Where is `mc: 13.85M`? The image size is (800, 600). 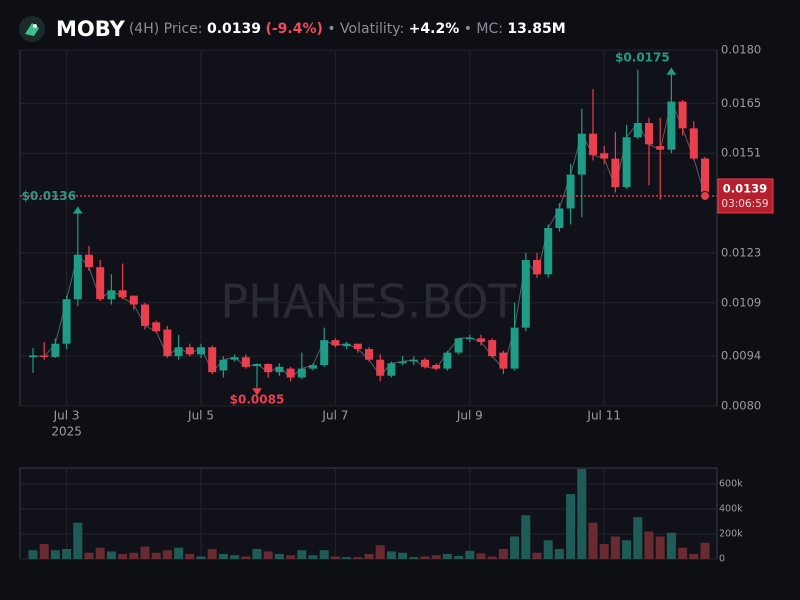 mc: 13.85M is located at coordinates (536, 29).